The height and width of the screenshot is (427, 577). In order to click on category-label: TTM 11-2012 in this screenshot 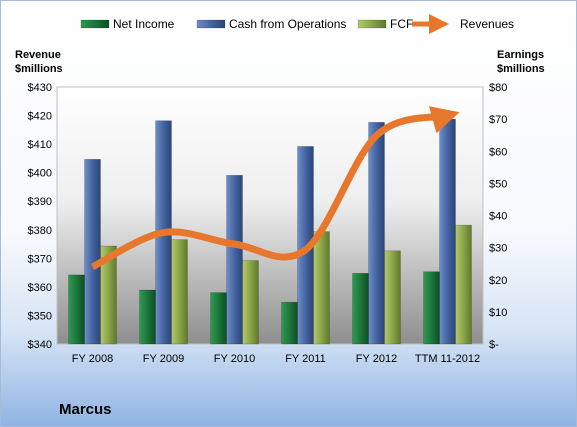, I will do `click(447, 359)`.